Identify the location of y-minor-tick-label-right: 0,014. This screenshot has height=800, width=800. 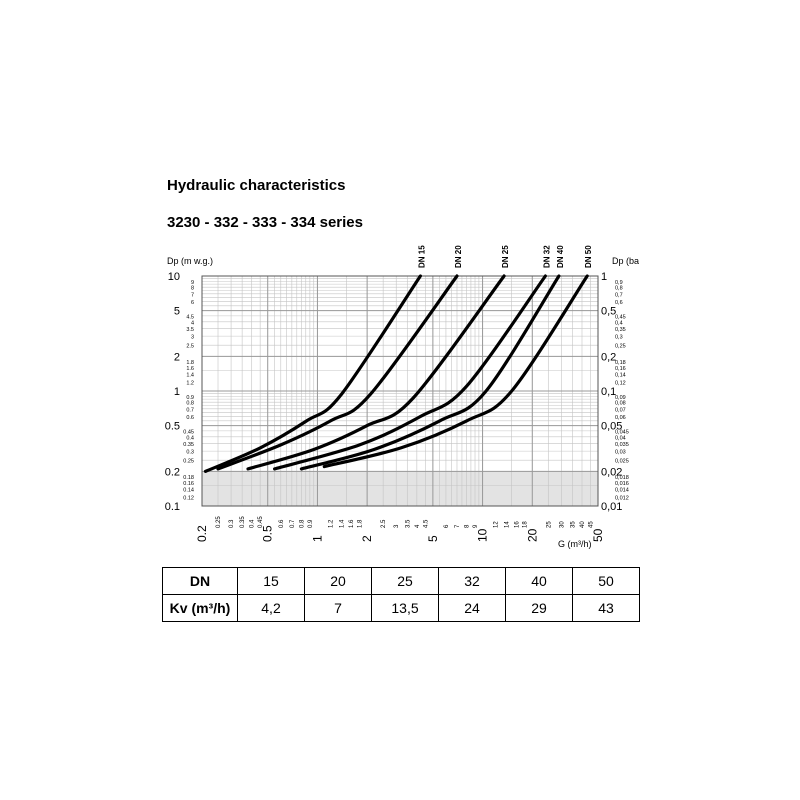
(622, 491).